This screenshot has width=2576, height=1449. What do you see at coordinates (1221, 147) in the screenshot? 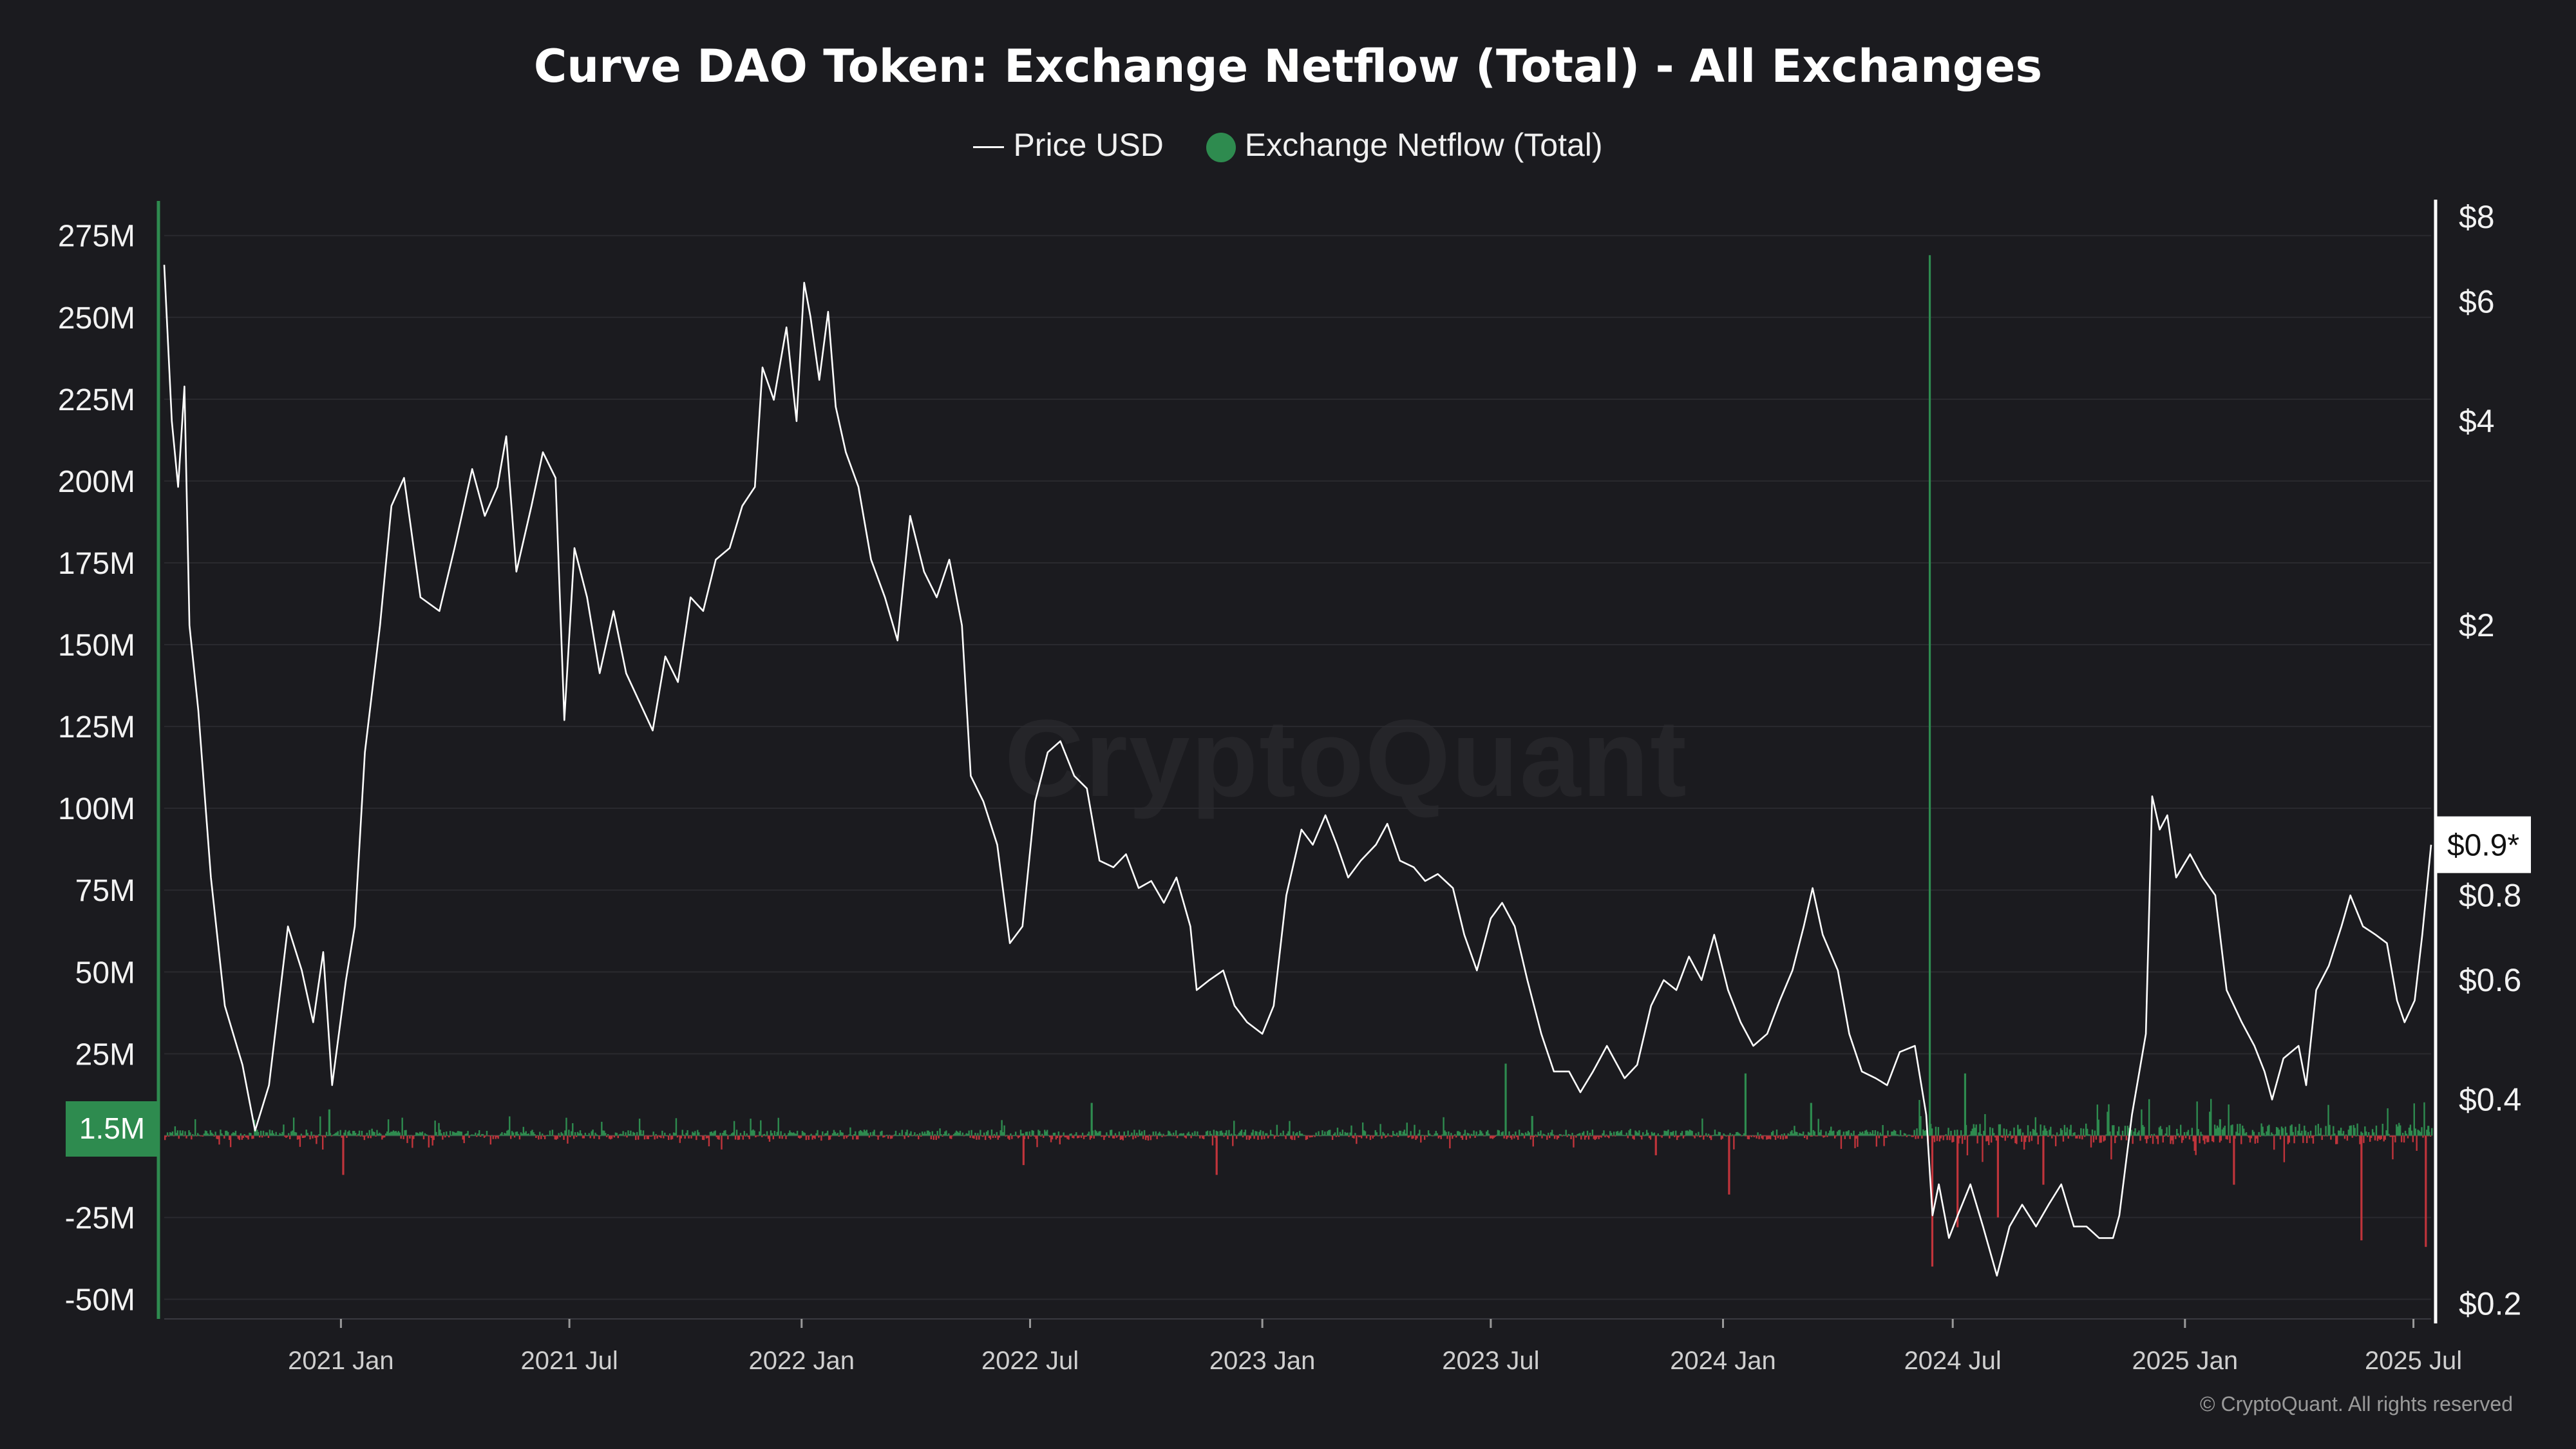
I see `netflow-dot-swatch` at bounding box center [1221, 147].